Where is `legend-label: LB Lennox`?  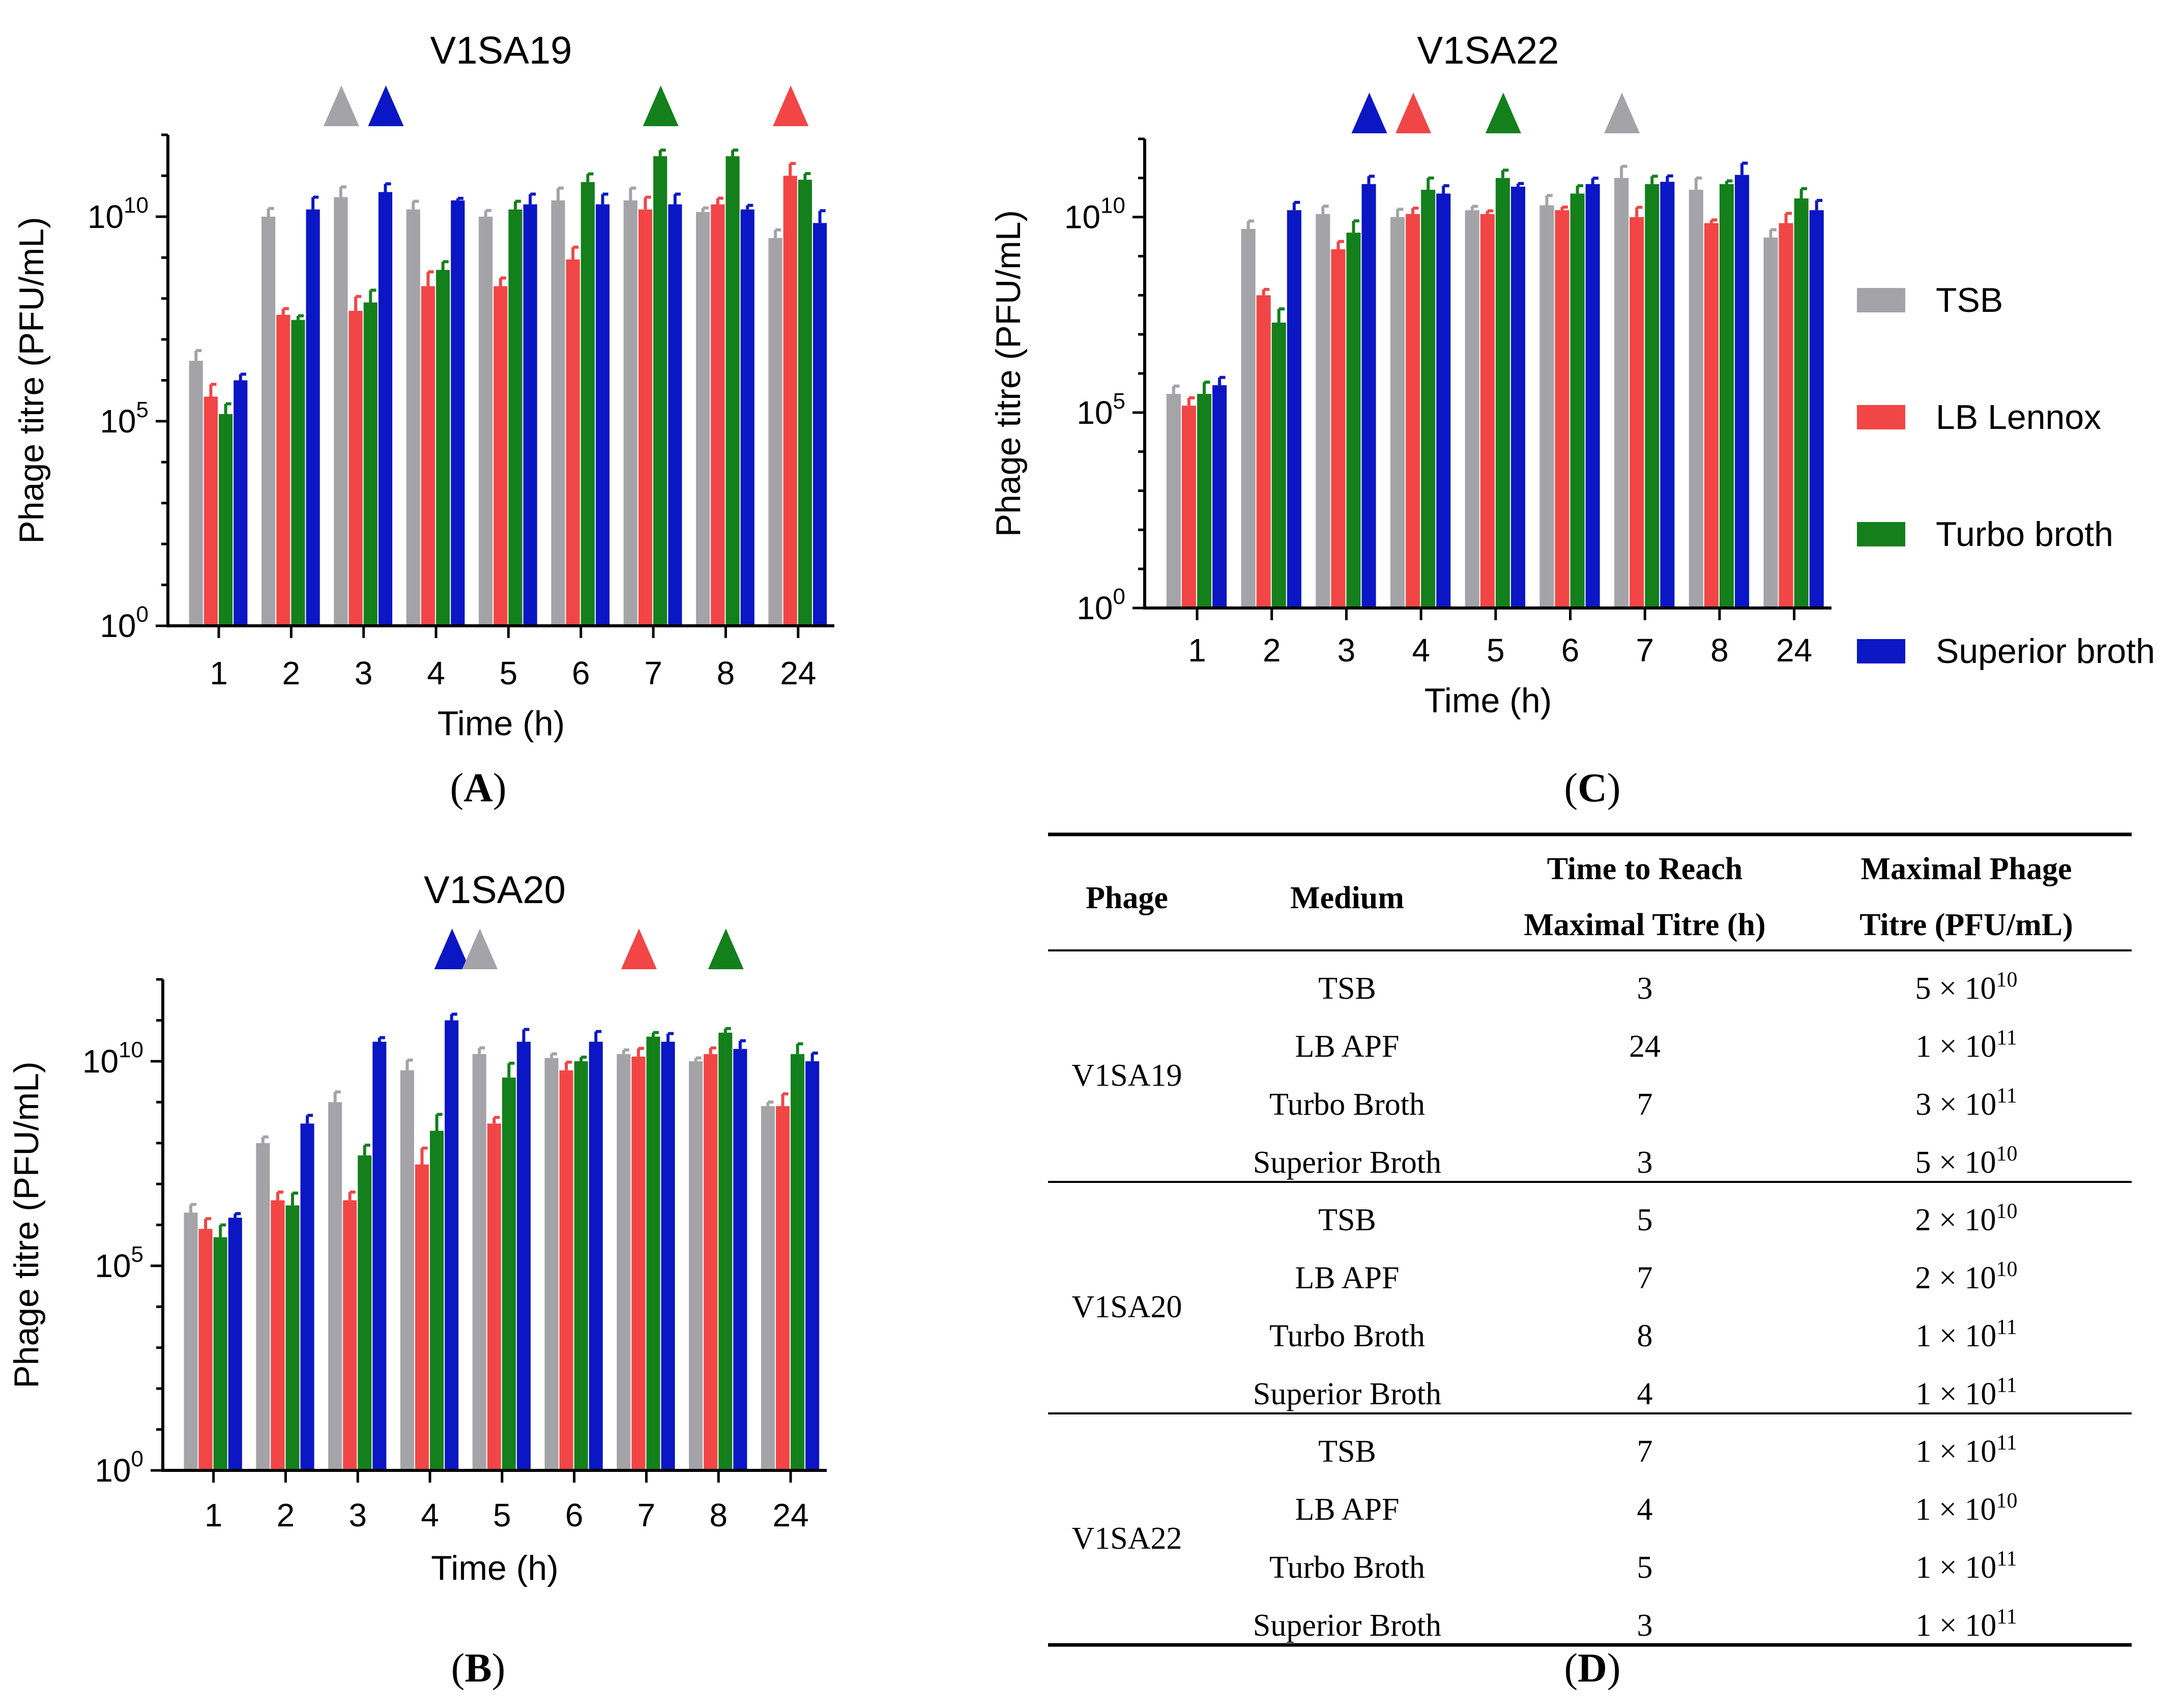 legend-label: LB Lennox is located at coordinates (2018, 417).